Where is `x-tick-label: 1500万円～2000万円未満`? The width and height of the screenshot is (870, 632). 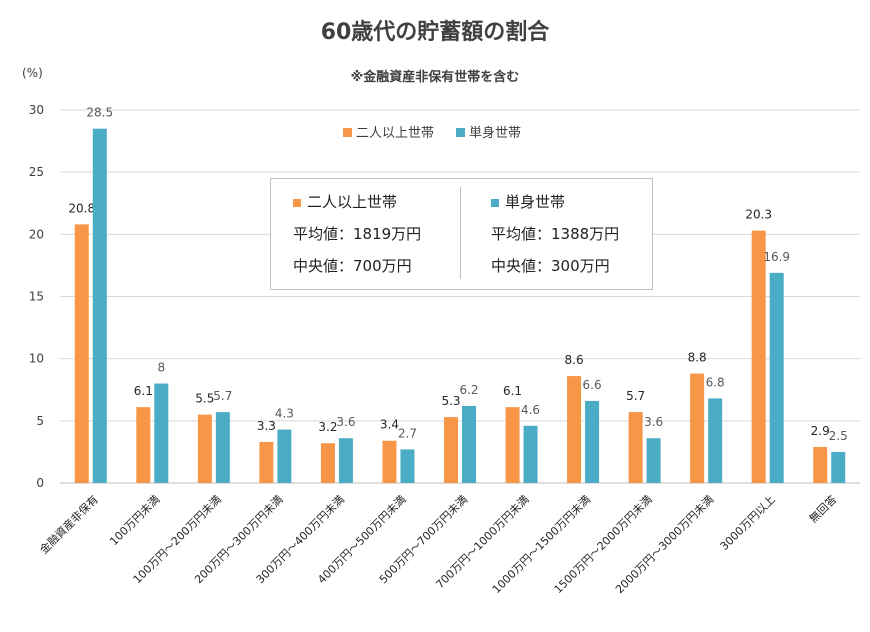
x-tick-label: 1500万円～2000万円未満 is located at coordinates (602, 544).